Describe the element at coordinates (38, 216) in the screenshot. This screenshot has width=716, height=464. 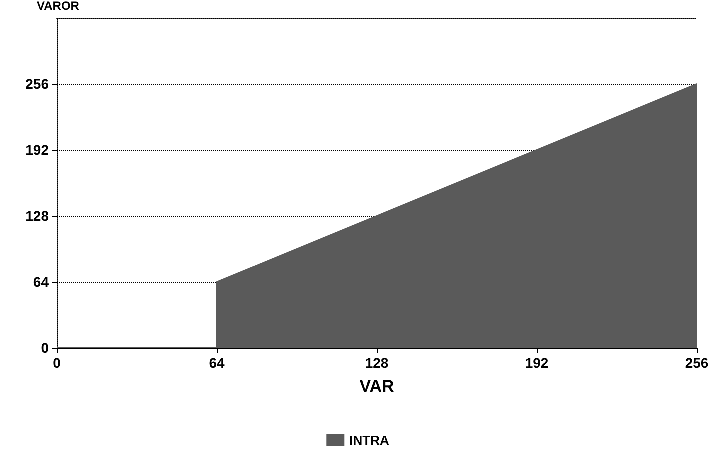
I see `y-tick-label: 128` at that location.